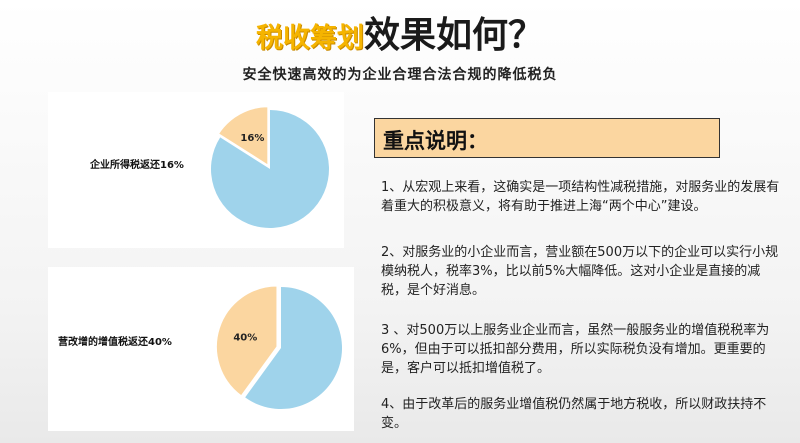 This screenshot has height=443, width=800. What do you see at coordinates (400, 75) in the screenshot?
I see `page-subtitle: 安全快速高效的为企业合理合法合规的降低税负` at bounding box center [400, 75].